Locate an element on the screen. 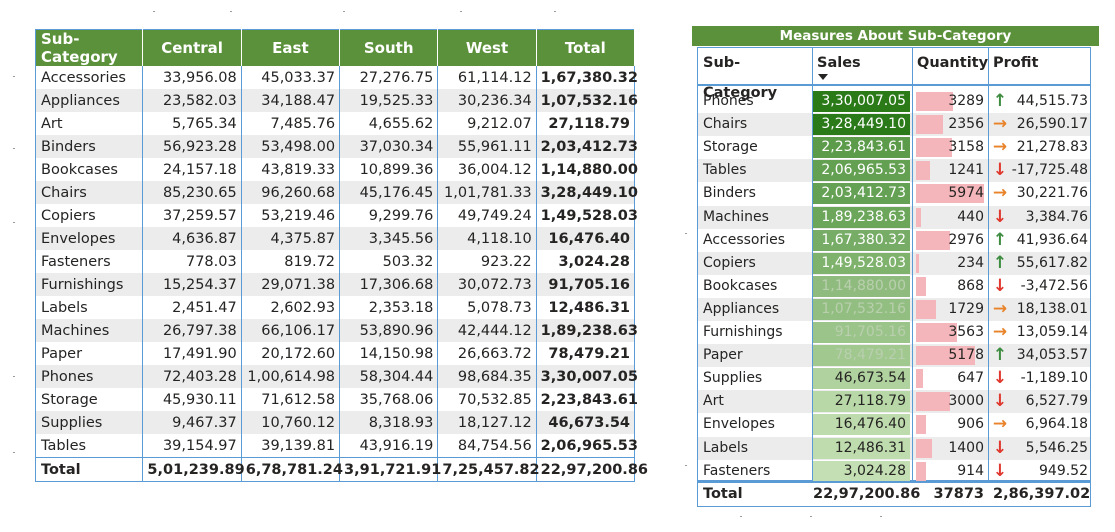 The height and width of the screenshot is (532, 1115). cell-total: 3,024.28 is located at coordinates (586, 261).